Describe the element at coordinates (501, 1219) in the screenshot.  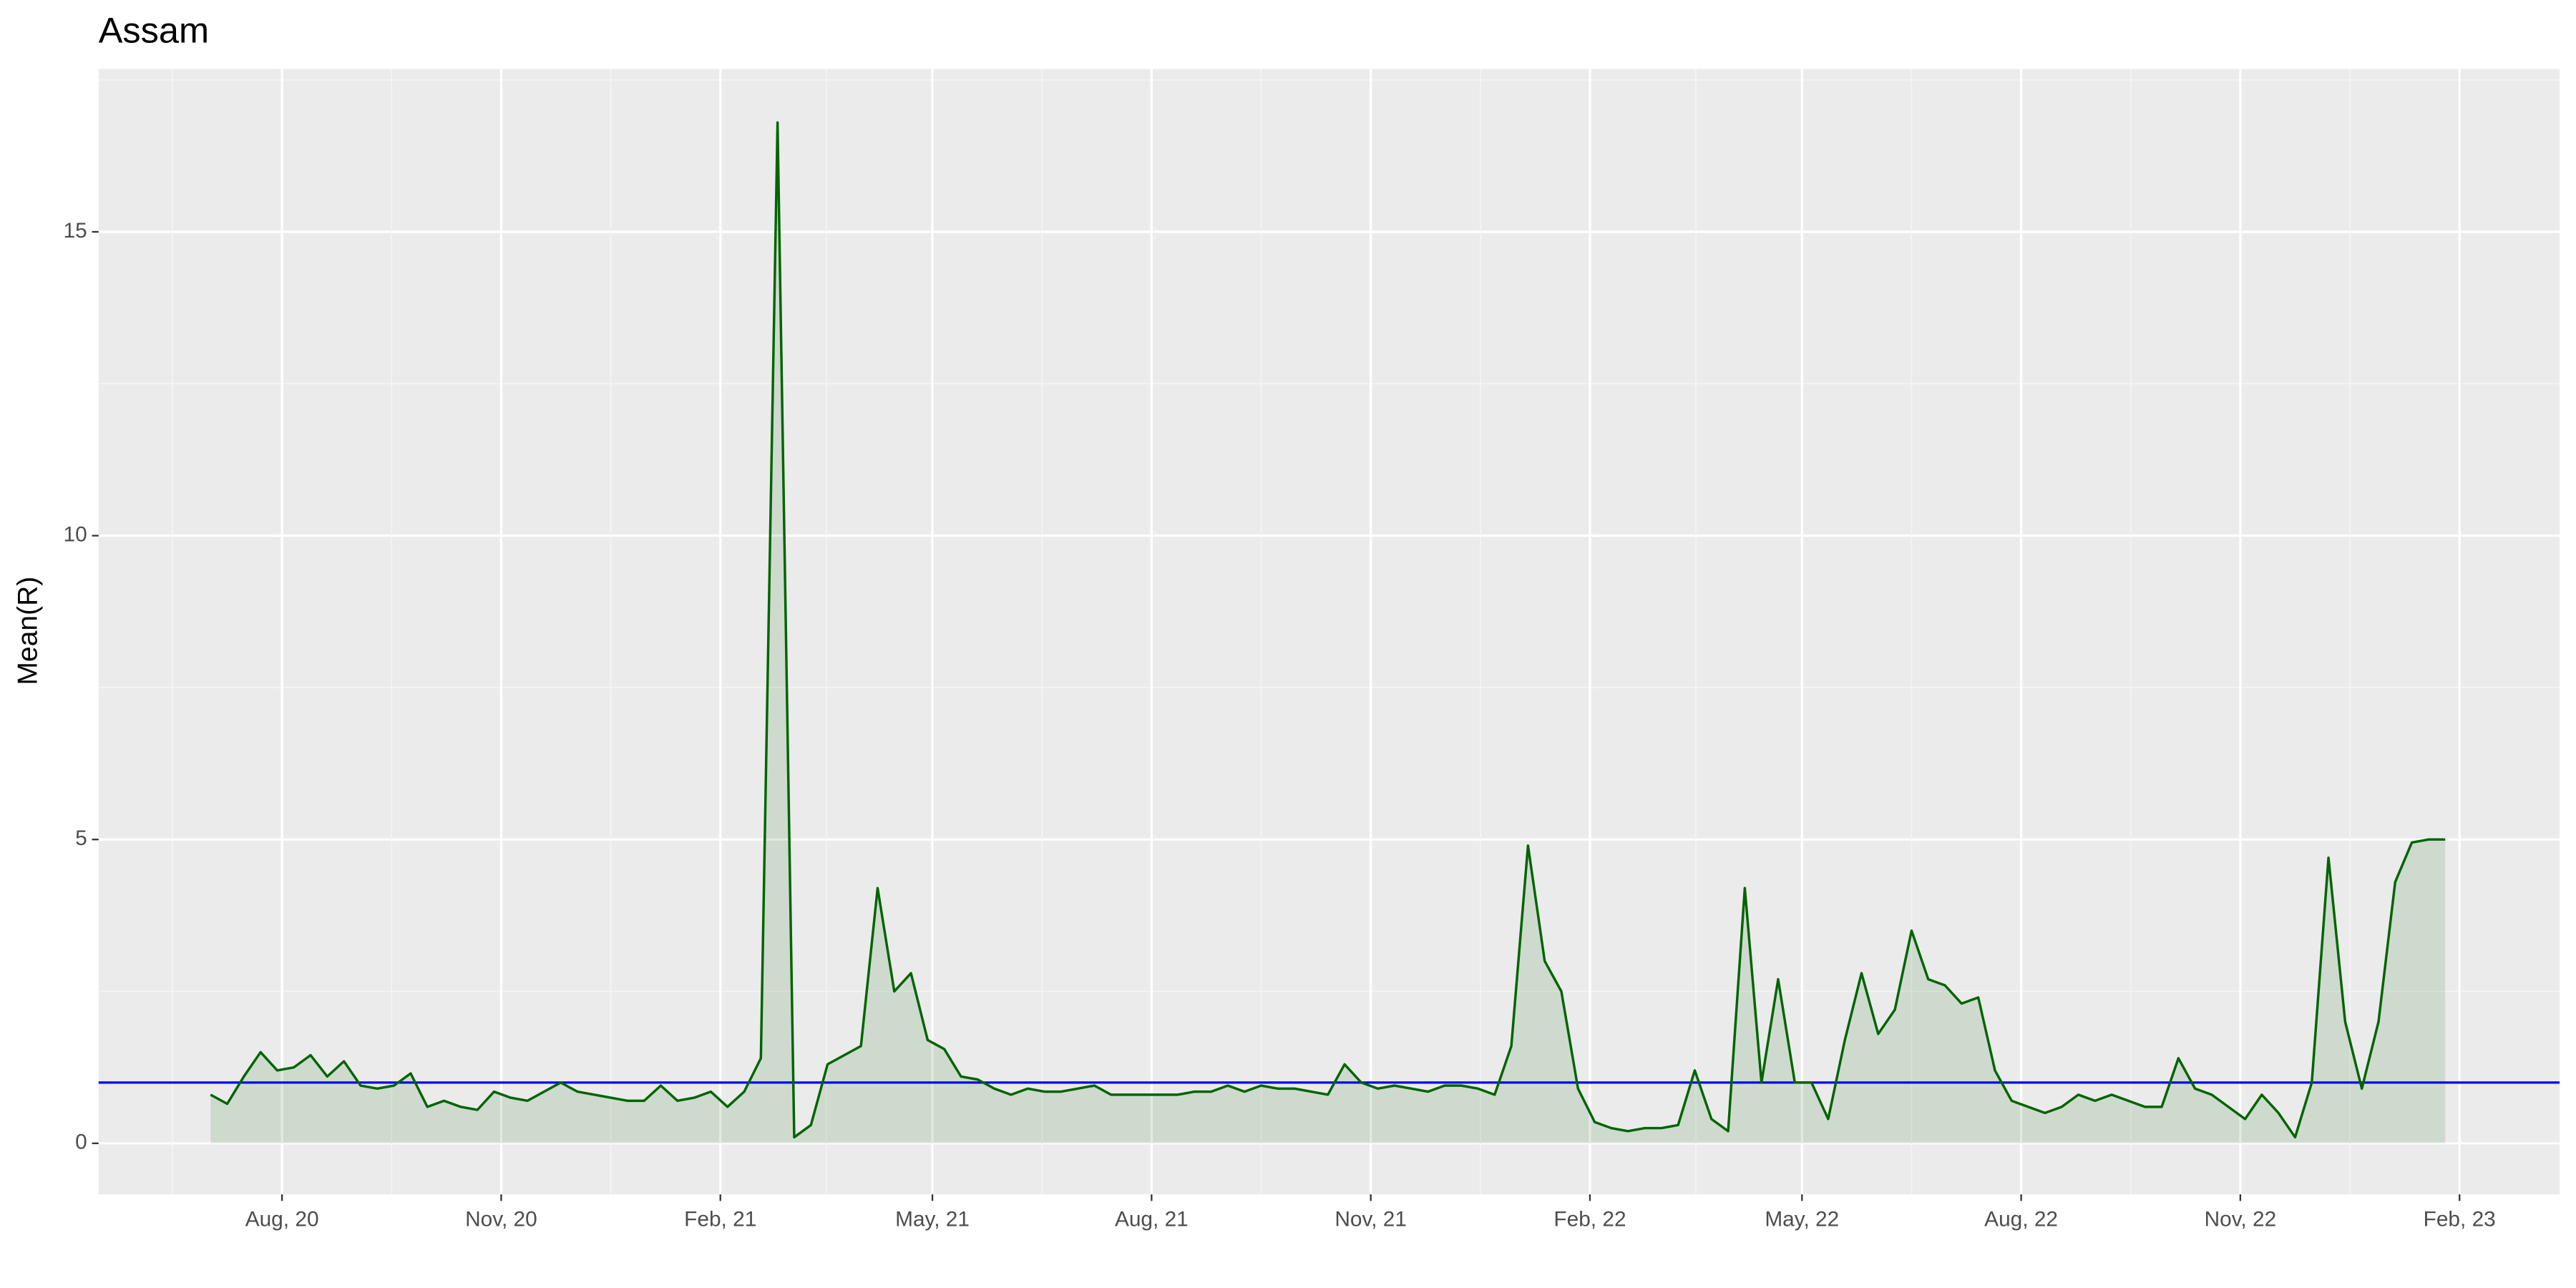
I see `x-tick-label: Nov, 20` at that location.